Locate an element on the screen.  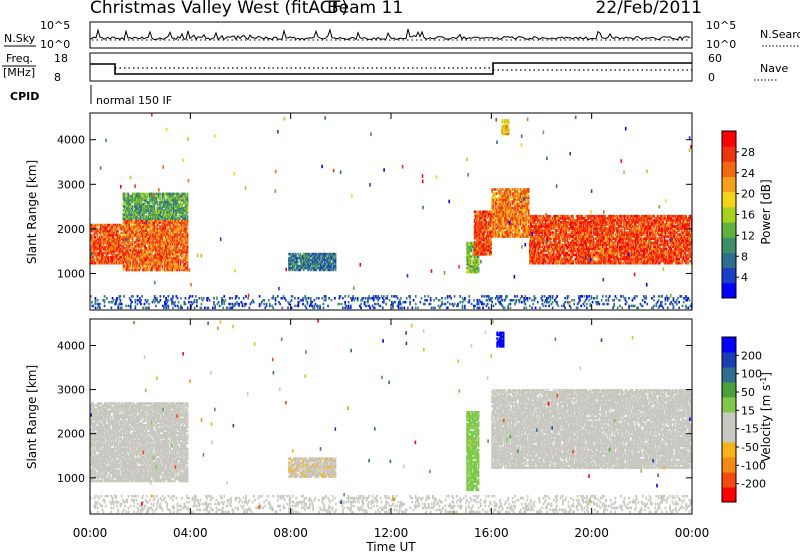
nsky-tick-top: 10^5 is located at coordinates (55, 25).